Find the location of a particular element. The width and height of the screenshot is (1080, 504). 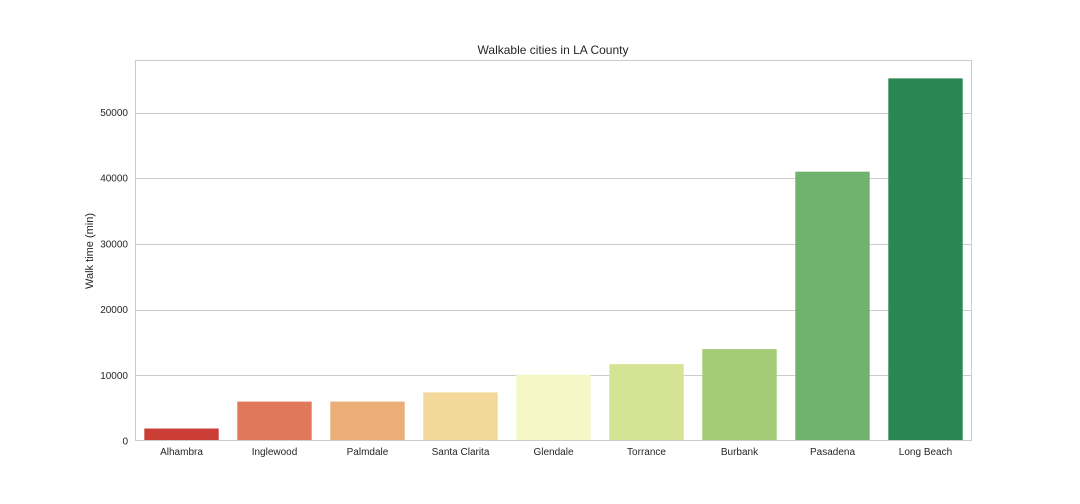

bar-pasadena is located at coordinates (832, 306).